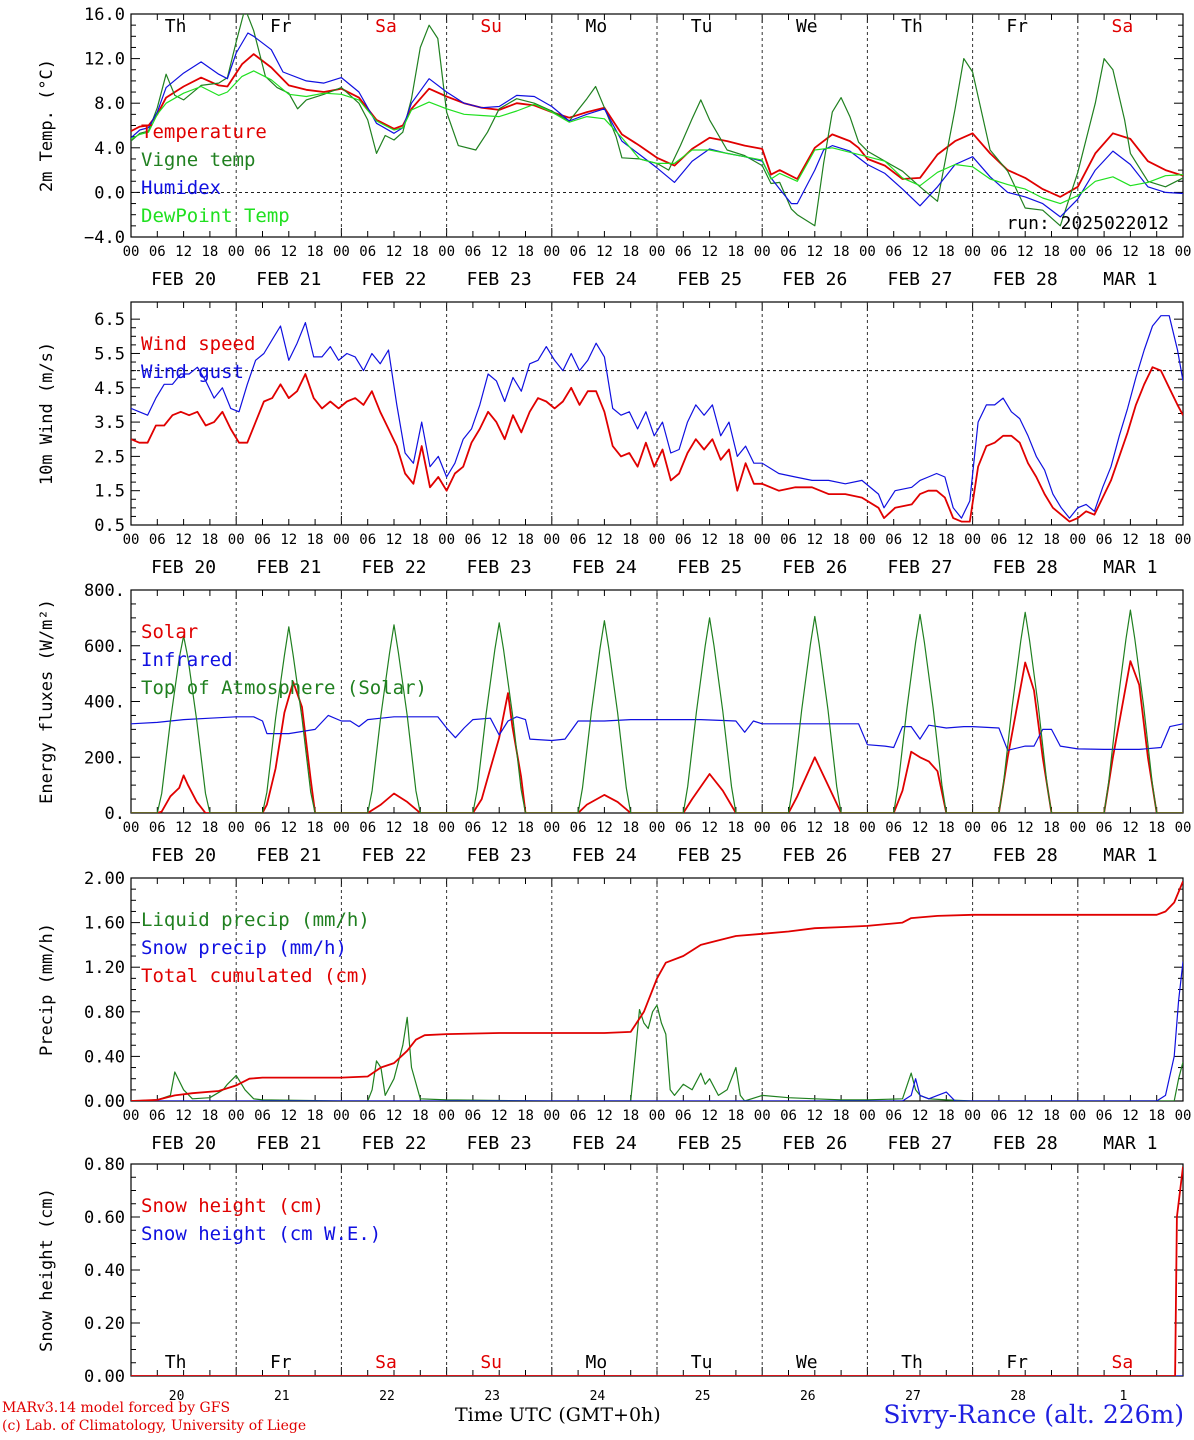  Describe the element at coordinates (604, 279) in the screenshot. I see `date-label: FEB 24` at that location.